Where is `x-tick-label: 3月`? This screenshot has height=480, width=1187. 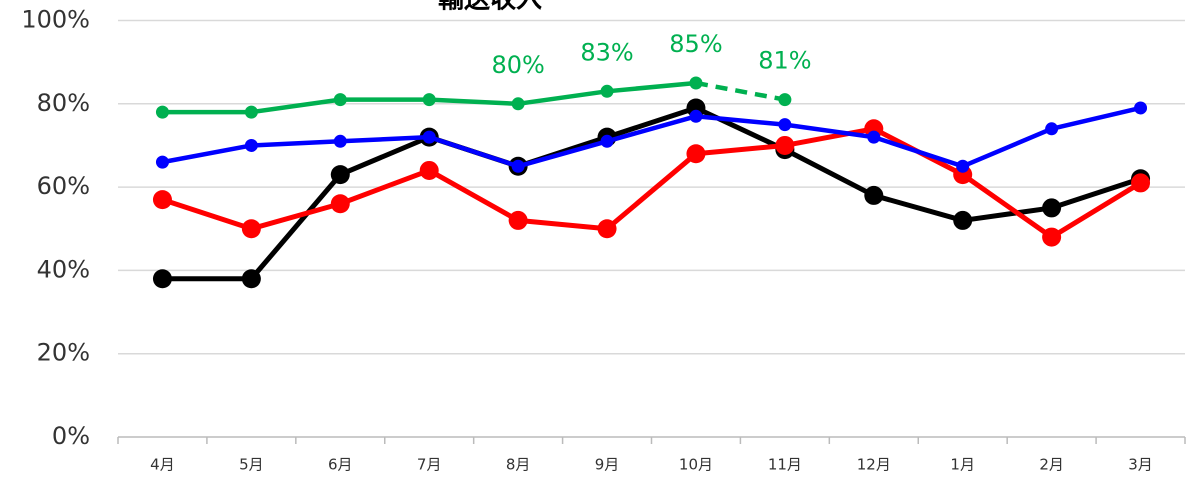 x-tick-label: 3月 is located at coordinates (1140, 465).